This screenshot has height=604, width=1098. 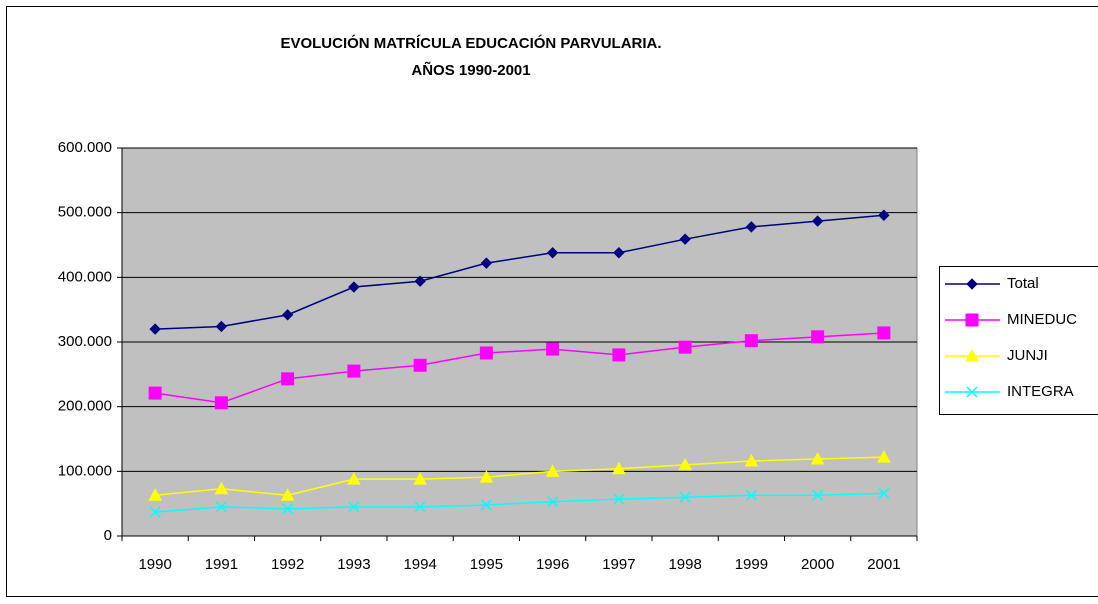 I want to click on x-tick-label: 1995, so click(x=486, y=564).